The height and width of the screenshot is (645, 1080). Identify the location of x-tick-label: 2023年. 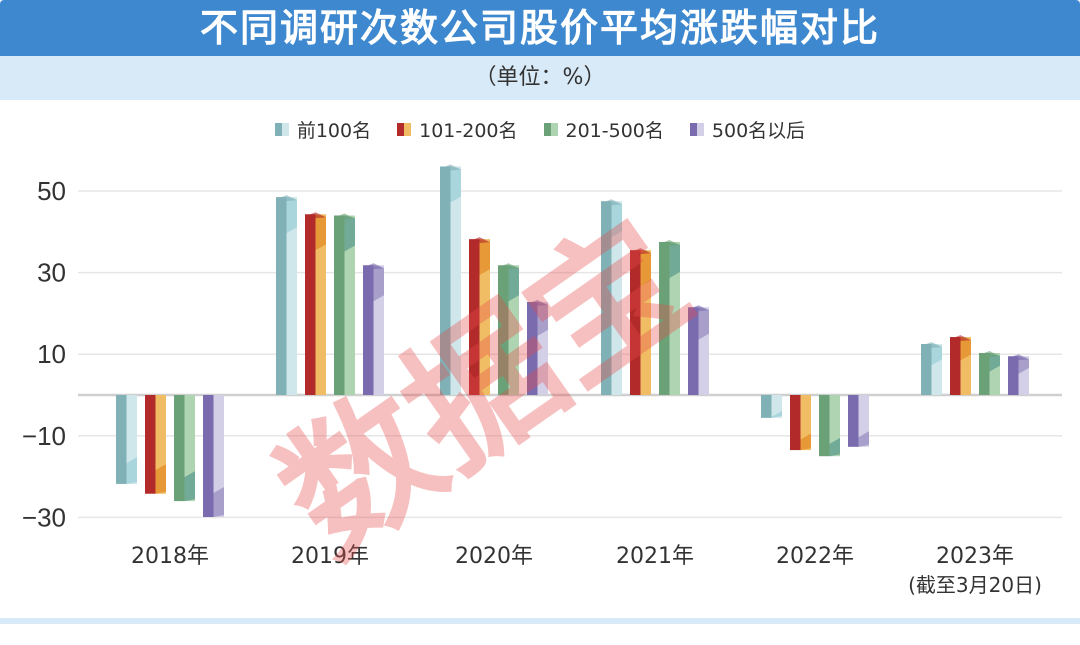
(975, 556).